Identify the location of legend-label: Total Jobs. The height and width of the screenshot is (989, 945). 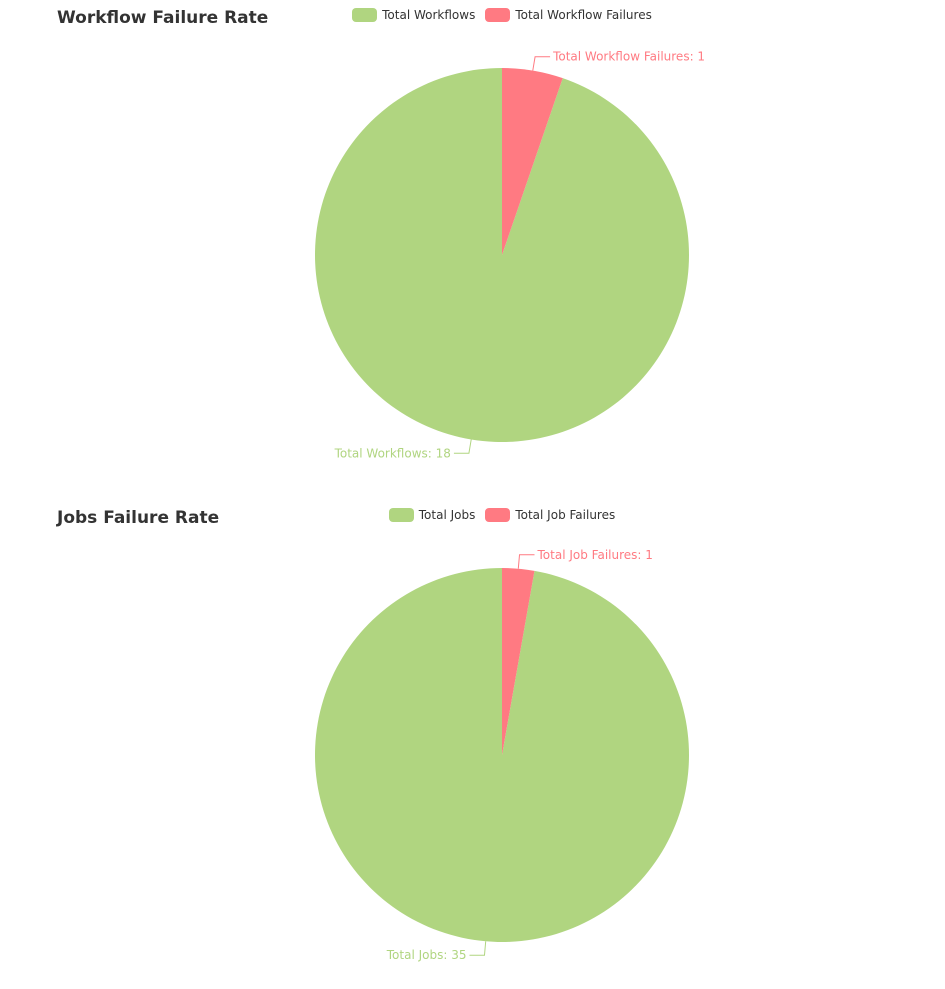
(447, 515).